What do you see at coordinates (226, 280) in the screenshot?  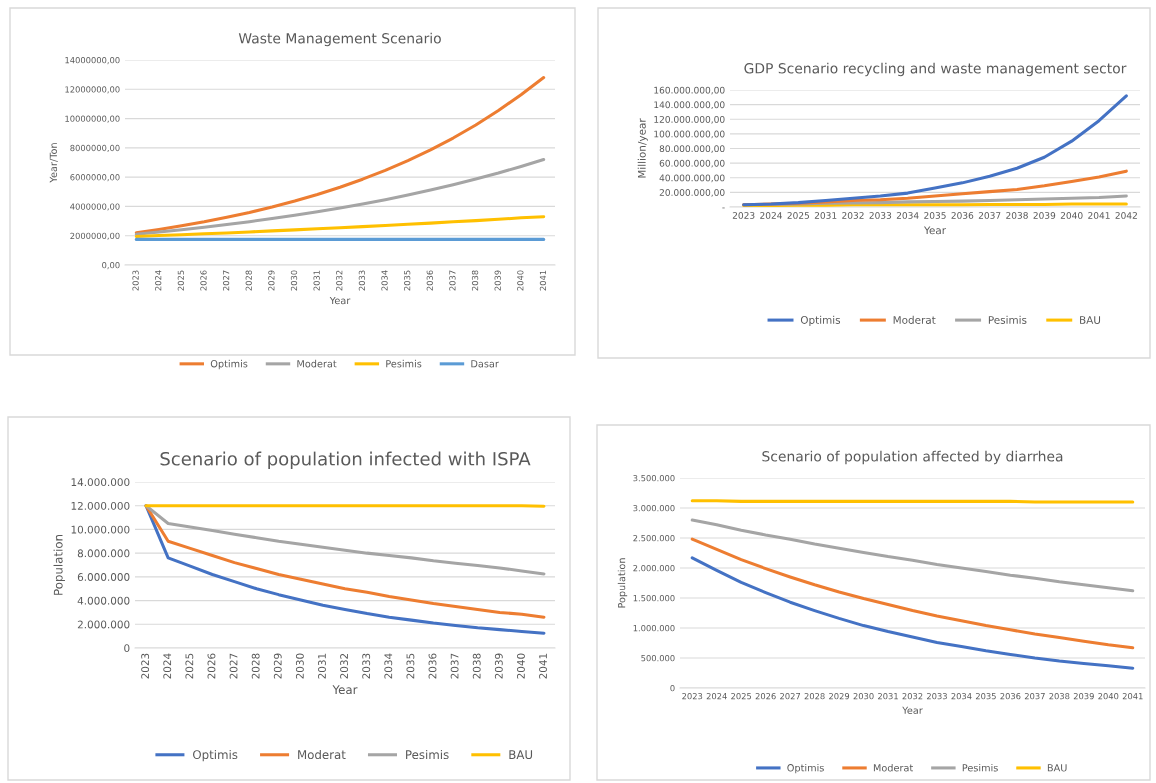 I see `x-tick-label: 2027` at bounding box center [226, 280].